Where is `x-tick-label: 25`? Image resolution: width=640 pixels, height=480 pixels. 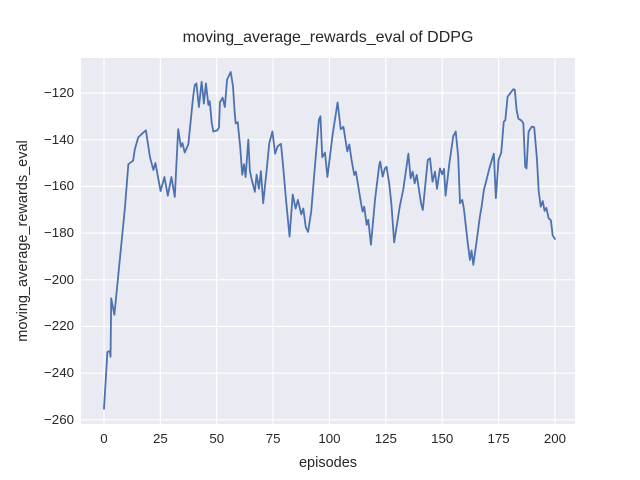 x-tick-label: 25 is located at coordinates (160, 438).